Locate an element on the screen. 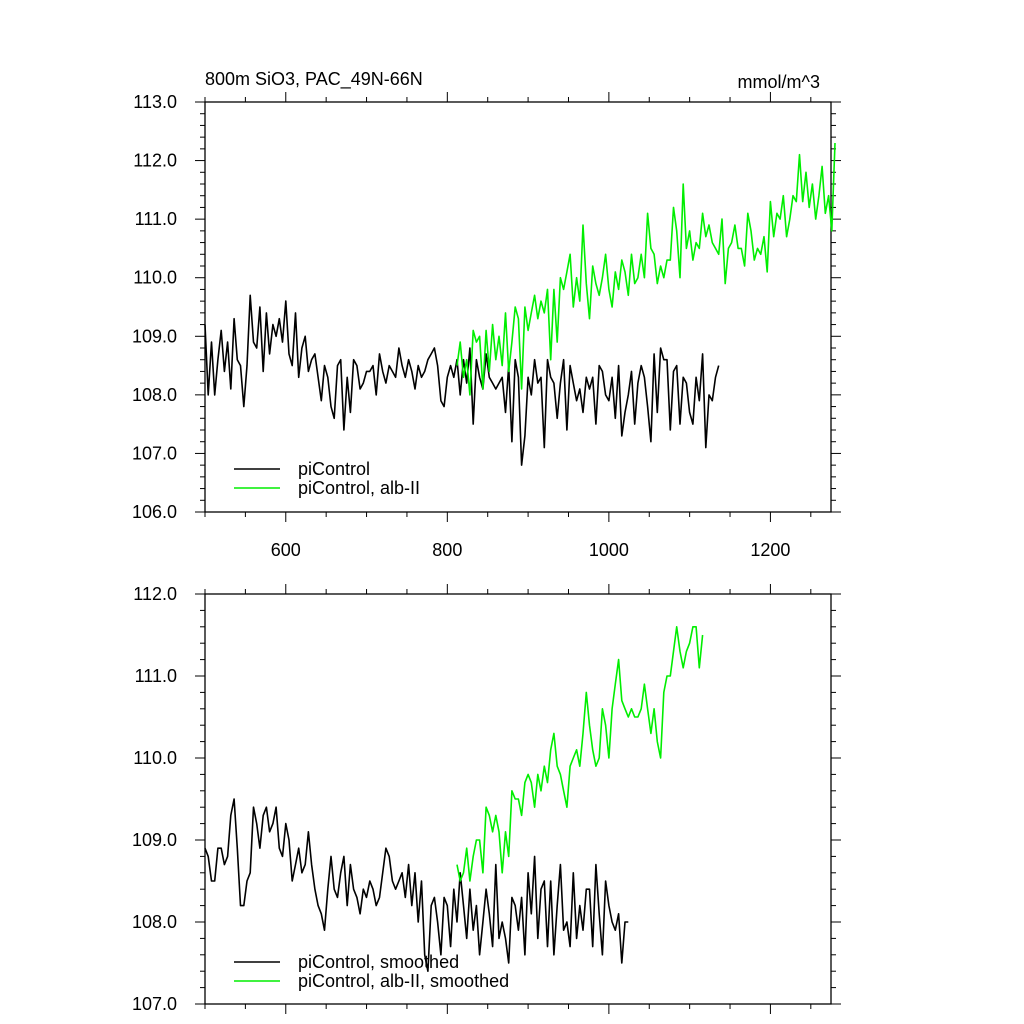 The image size is (1024, 1024). chart-title: 800m SiO3, PAC_49N-66N is located at coordinates (314, 79).